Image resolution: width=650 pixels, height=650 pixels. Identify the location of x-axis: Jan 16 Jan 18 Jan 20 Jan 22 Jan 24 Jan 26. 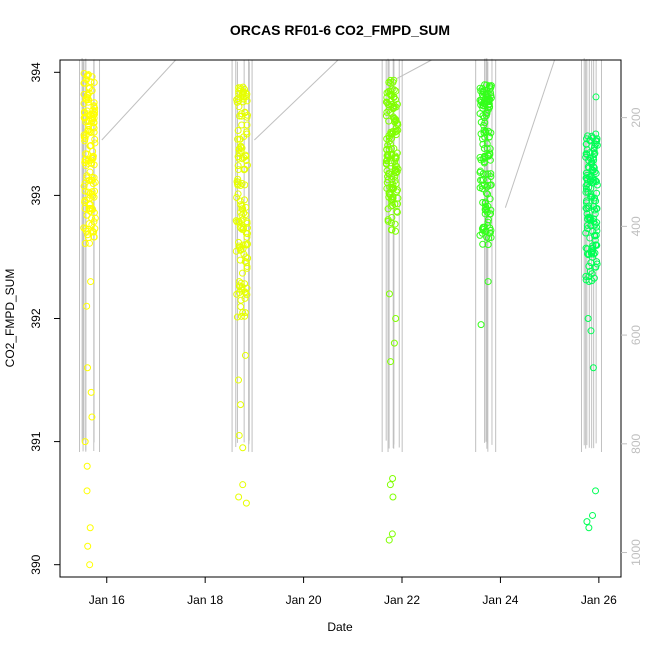
(353, 592).